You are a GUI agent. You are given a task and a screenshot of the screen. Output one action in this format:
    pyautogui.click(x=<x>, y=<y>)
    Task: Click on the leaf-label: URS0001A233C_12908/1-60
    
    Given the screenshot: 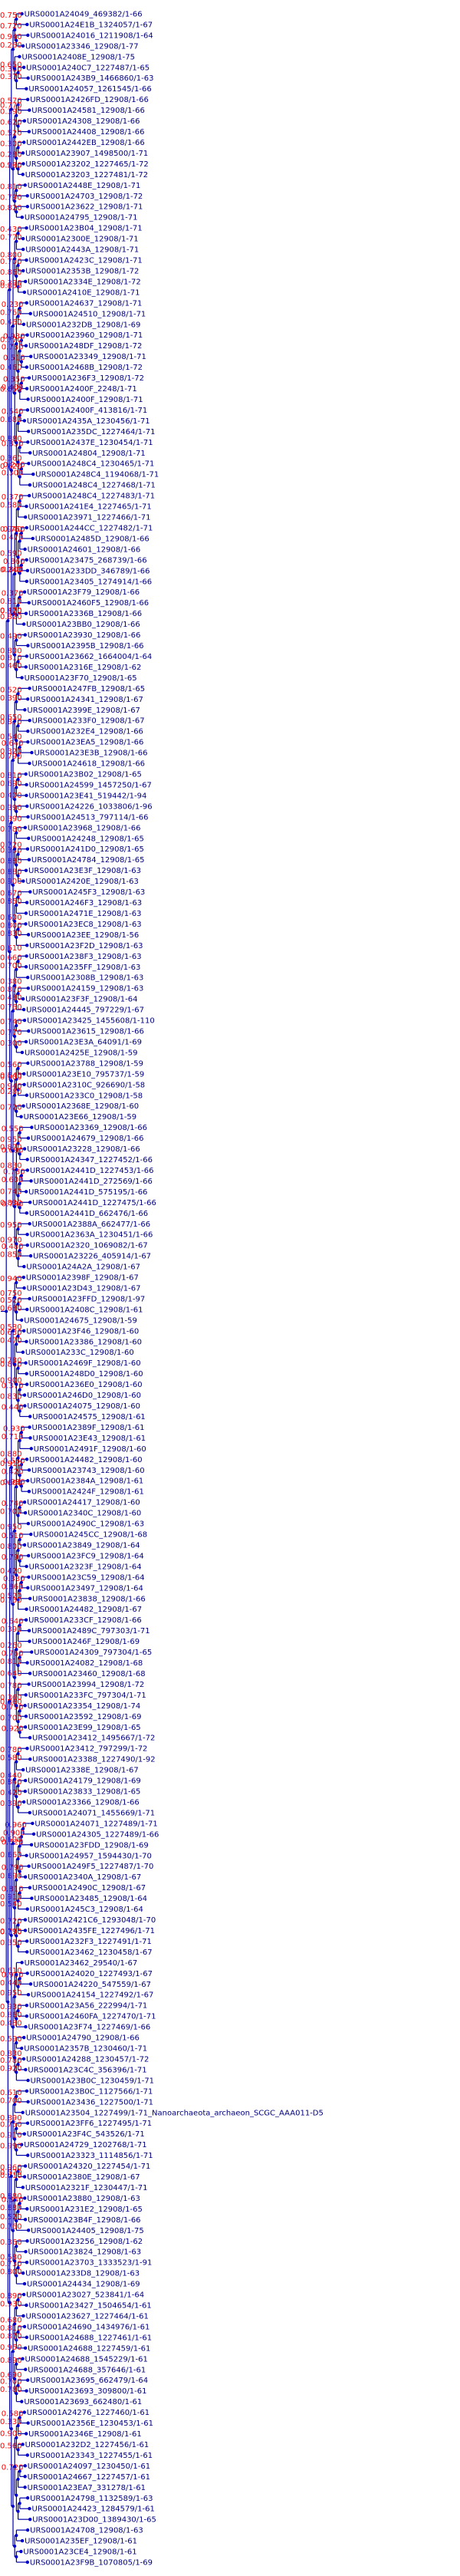 What is the action you would take?
    pyautogui.click(x=80, y=1353)
    